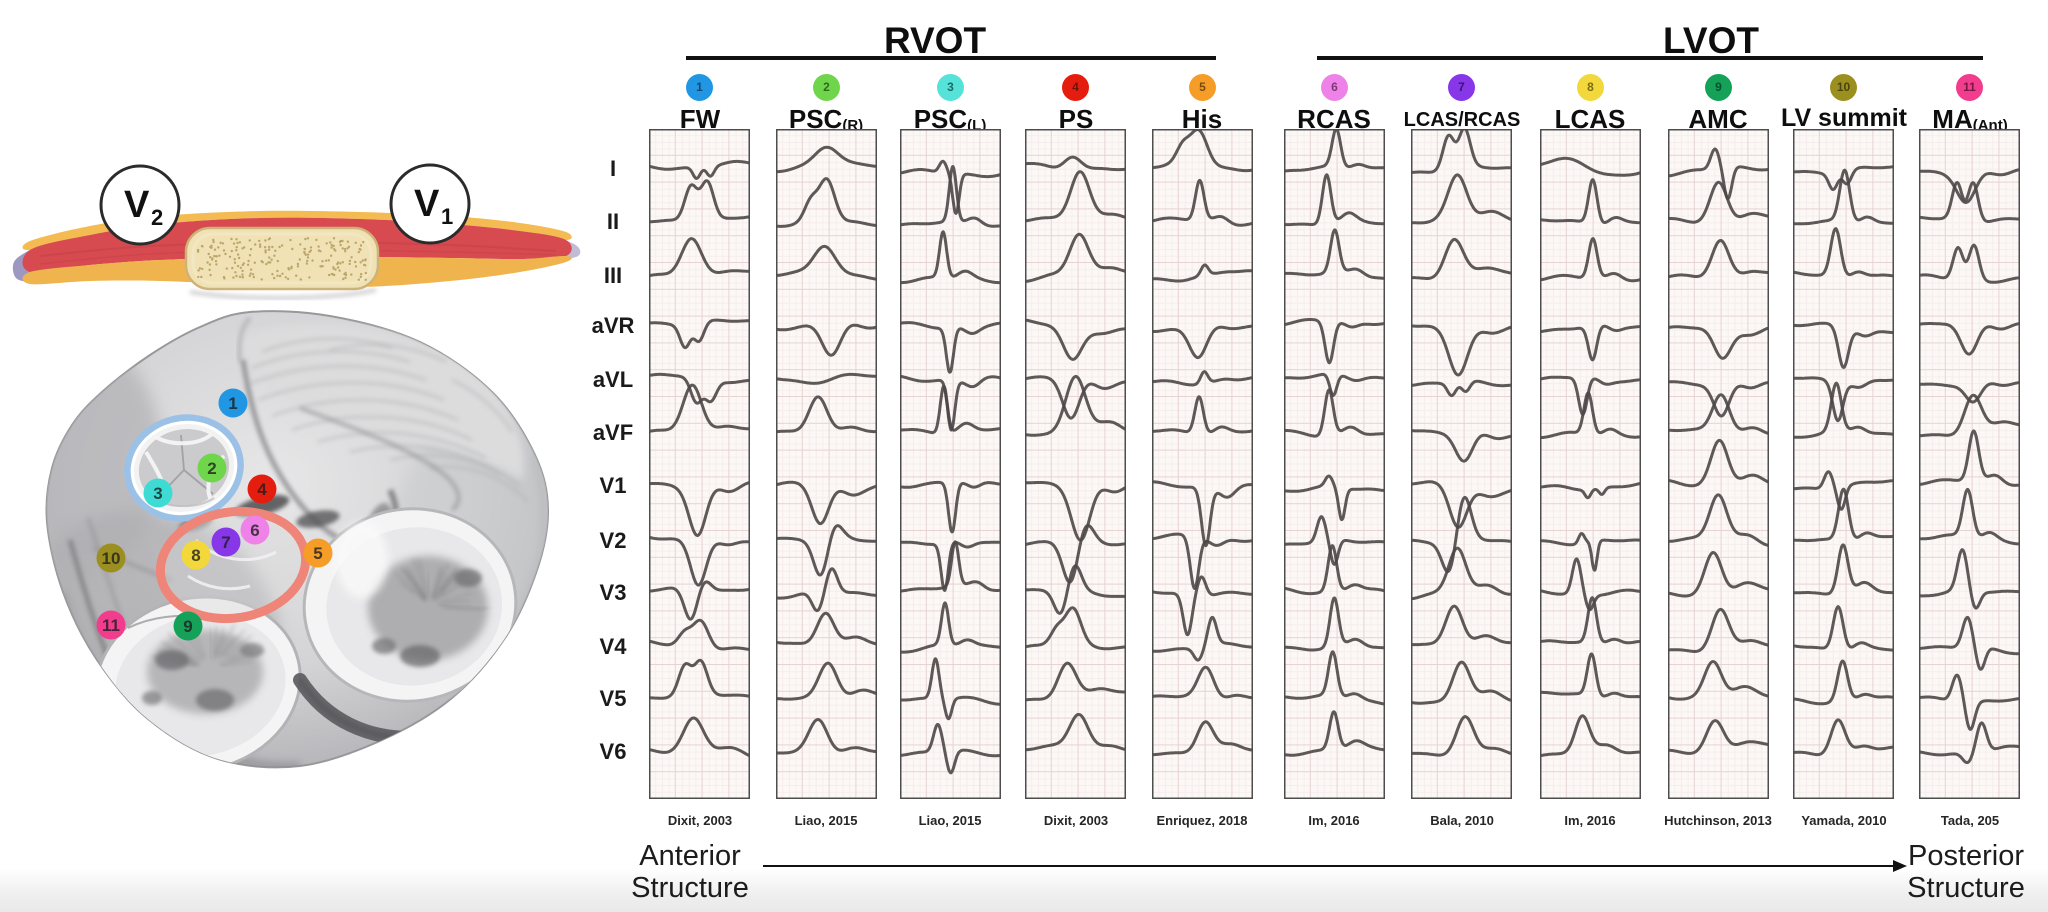 Image resolution: width=2048 pixels, height=912 pixels. Describe the element at coordinates (317, 553) in the screenshot. I see `svg-text: 5` at that location.